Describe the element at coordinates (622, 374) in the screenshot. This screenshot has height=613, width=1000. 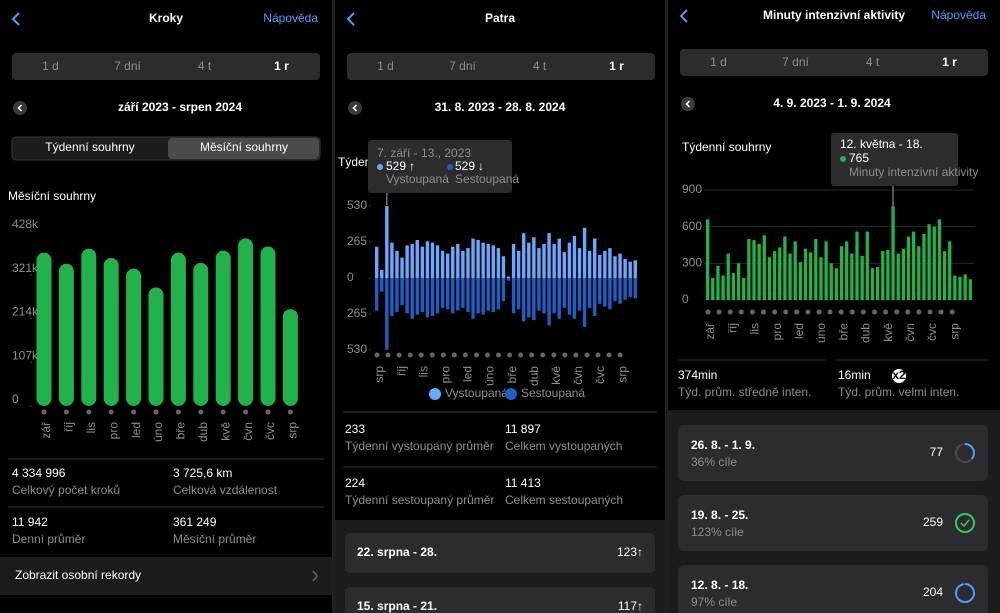
I see `x-tick-label: srp` at that location.